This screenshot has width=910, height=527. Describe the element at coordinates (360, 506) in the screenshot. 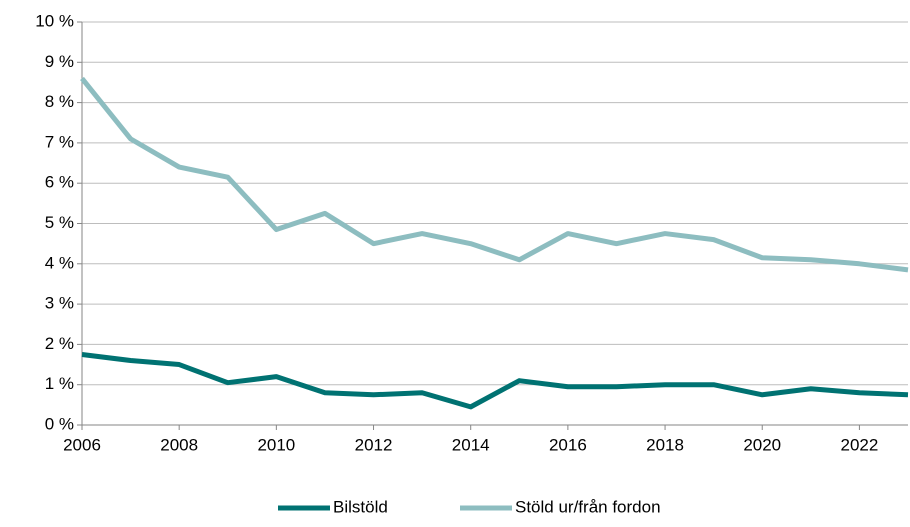

I see `legend-label: Bilstöld` at that location.